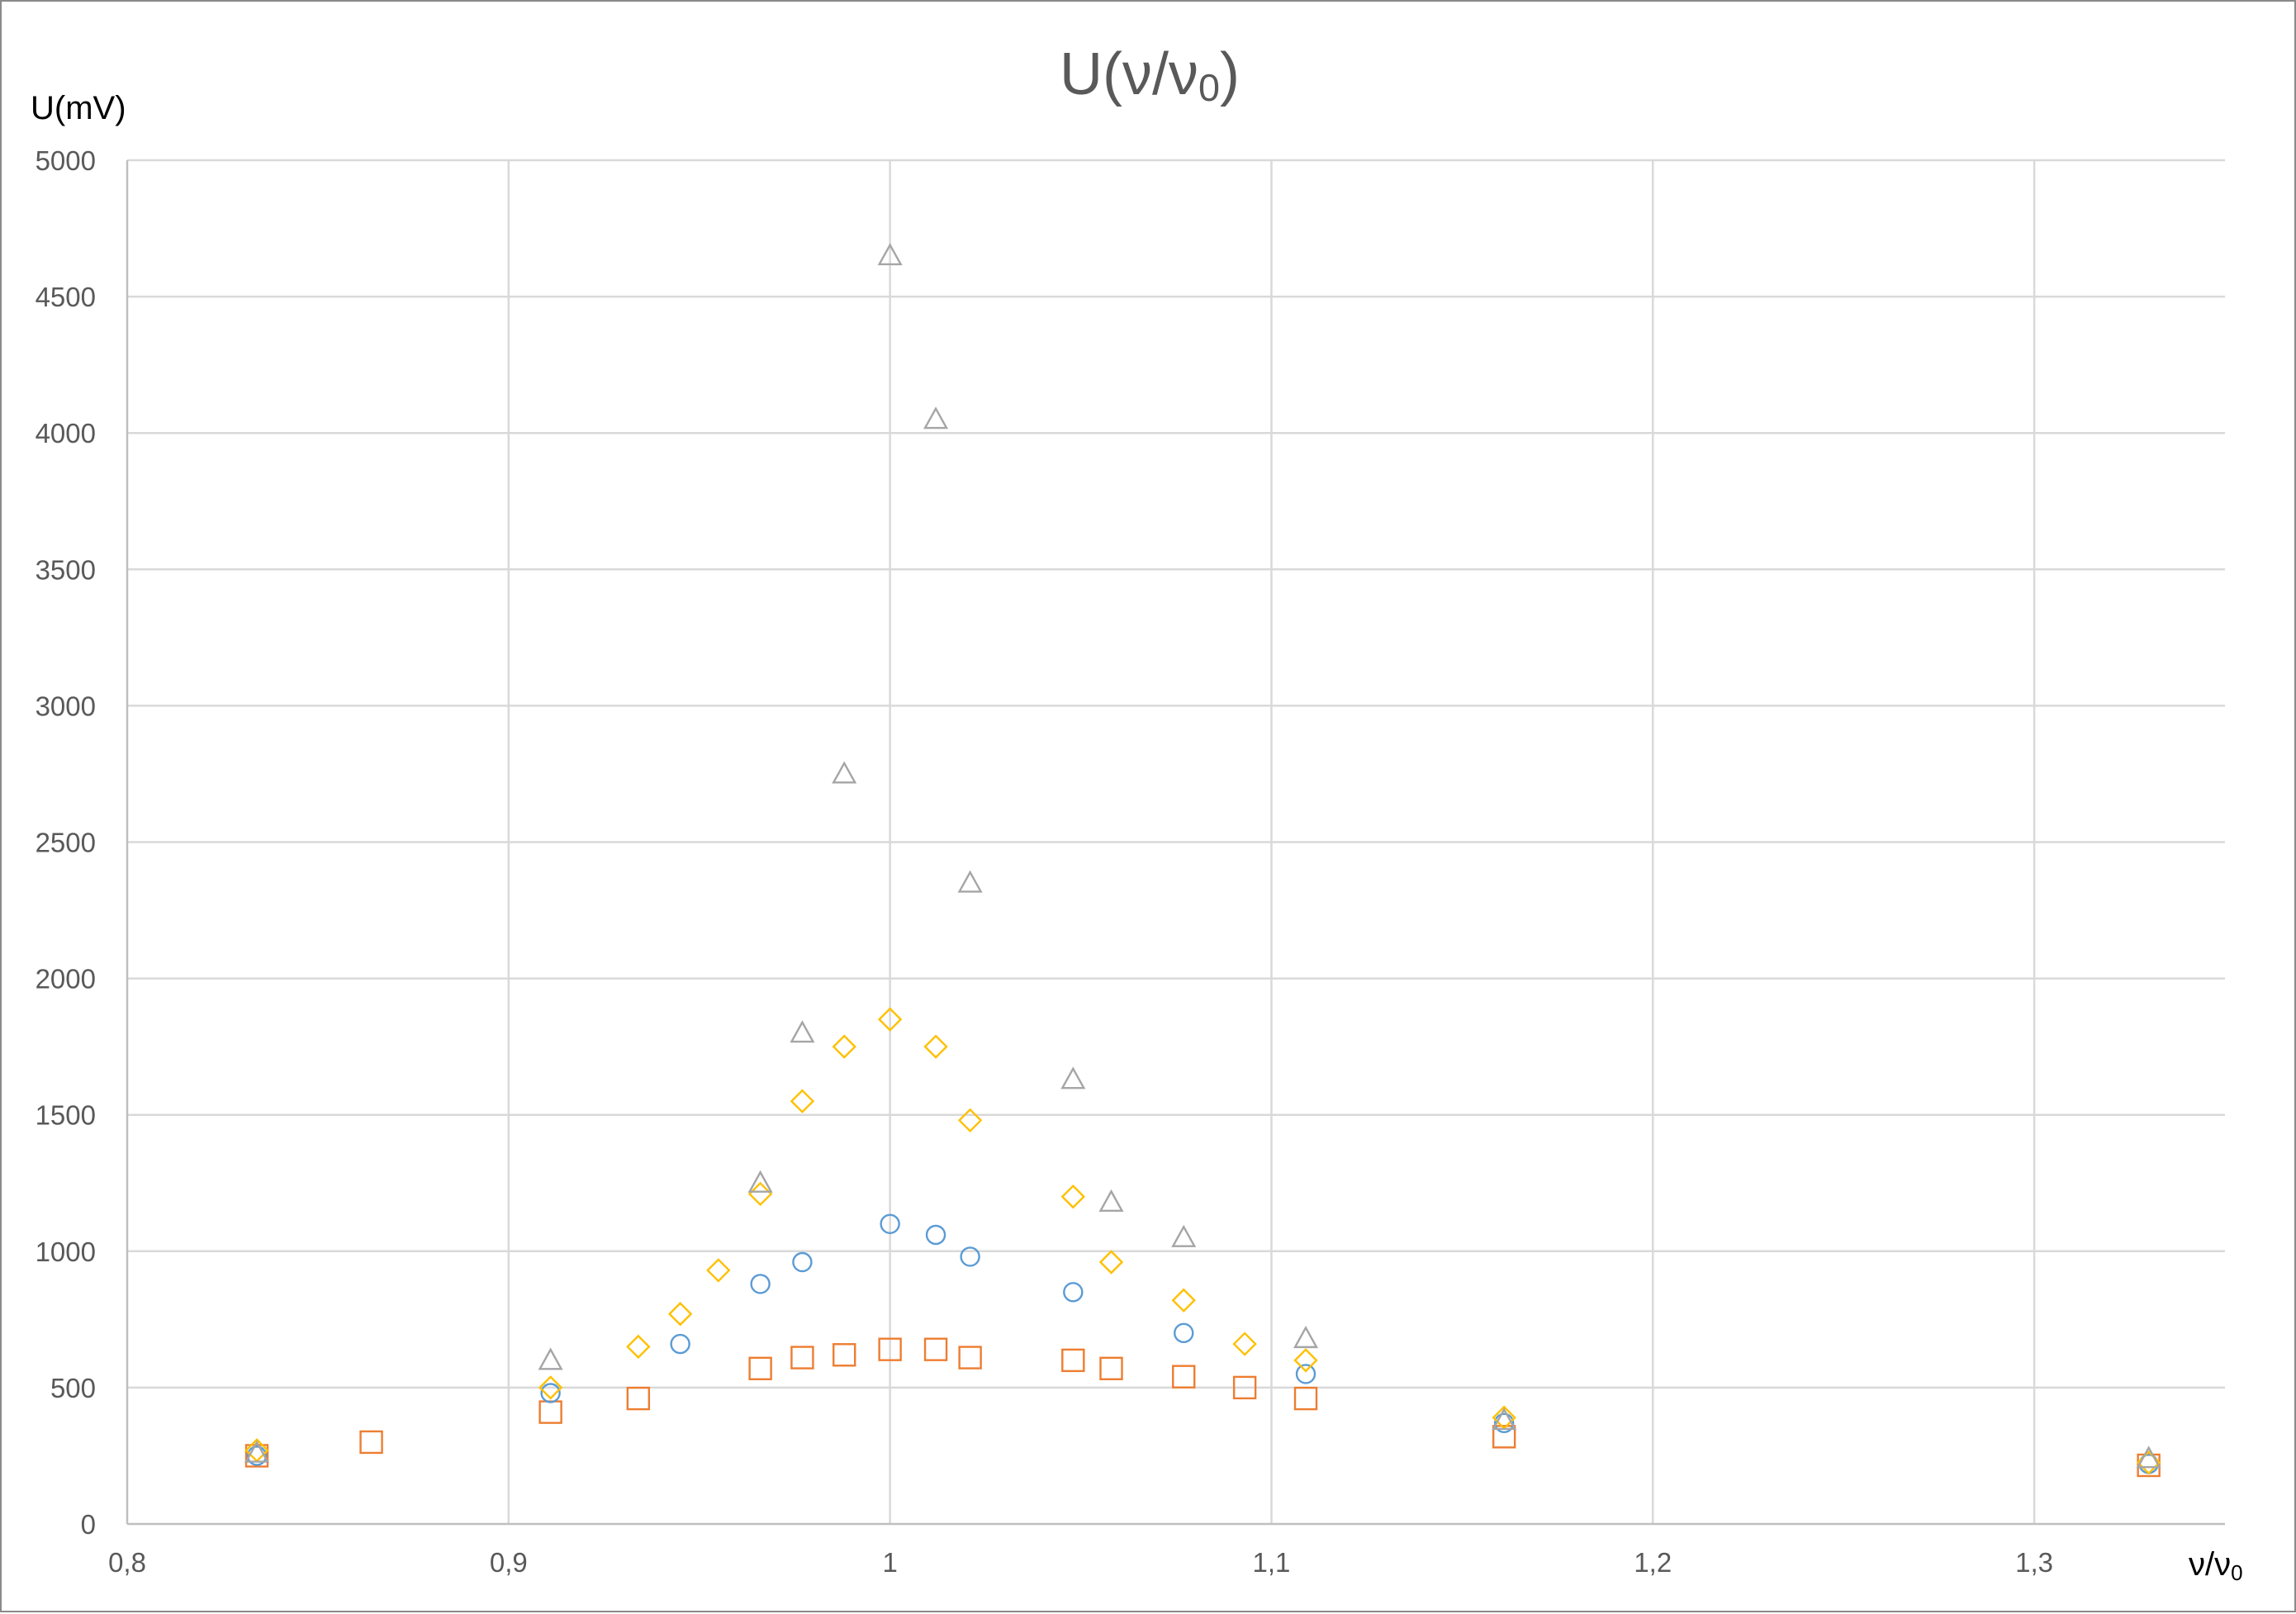 The height and width of the screenshot is (1614, 2296). Describe the element at coordinates (88, 1524) in the screenshot. I see `y-tick-label: 0` at that location.